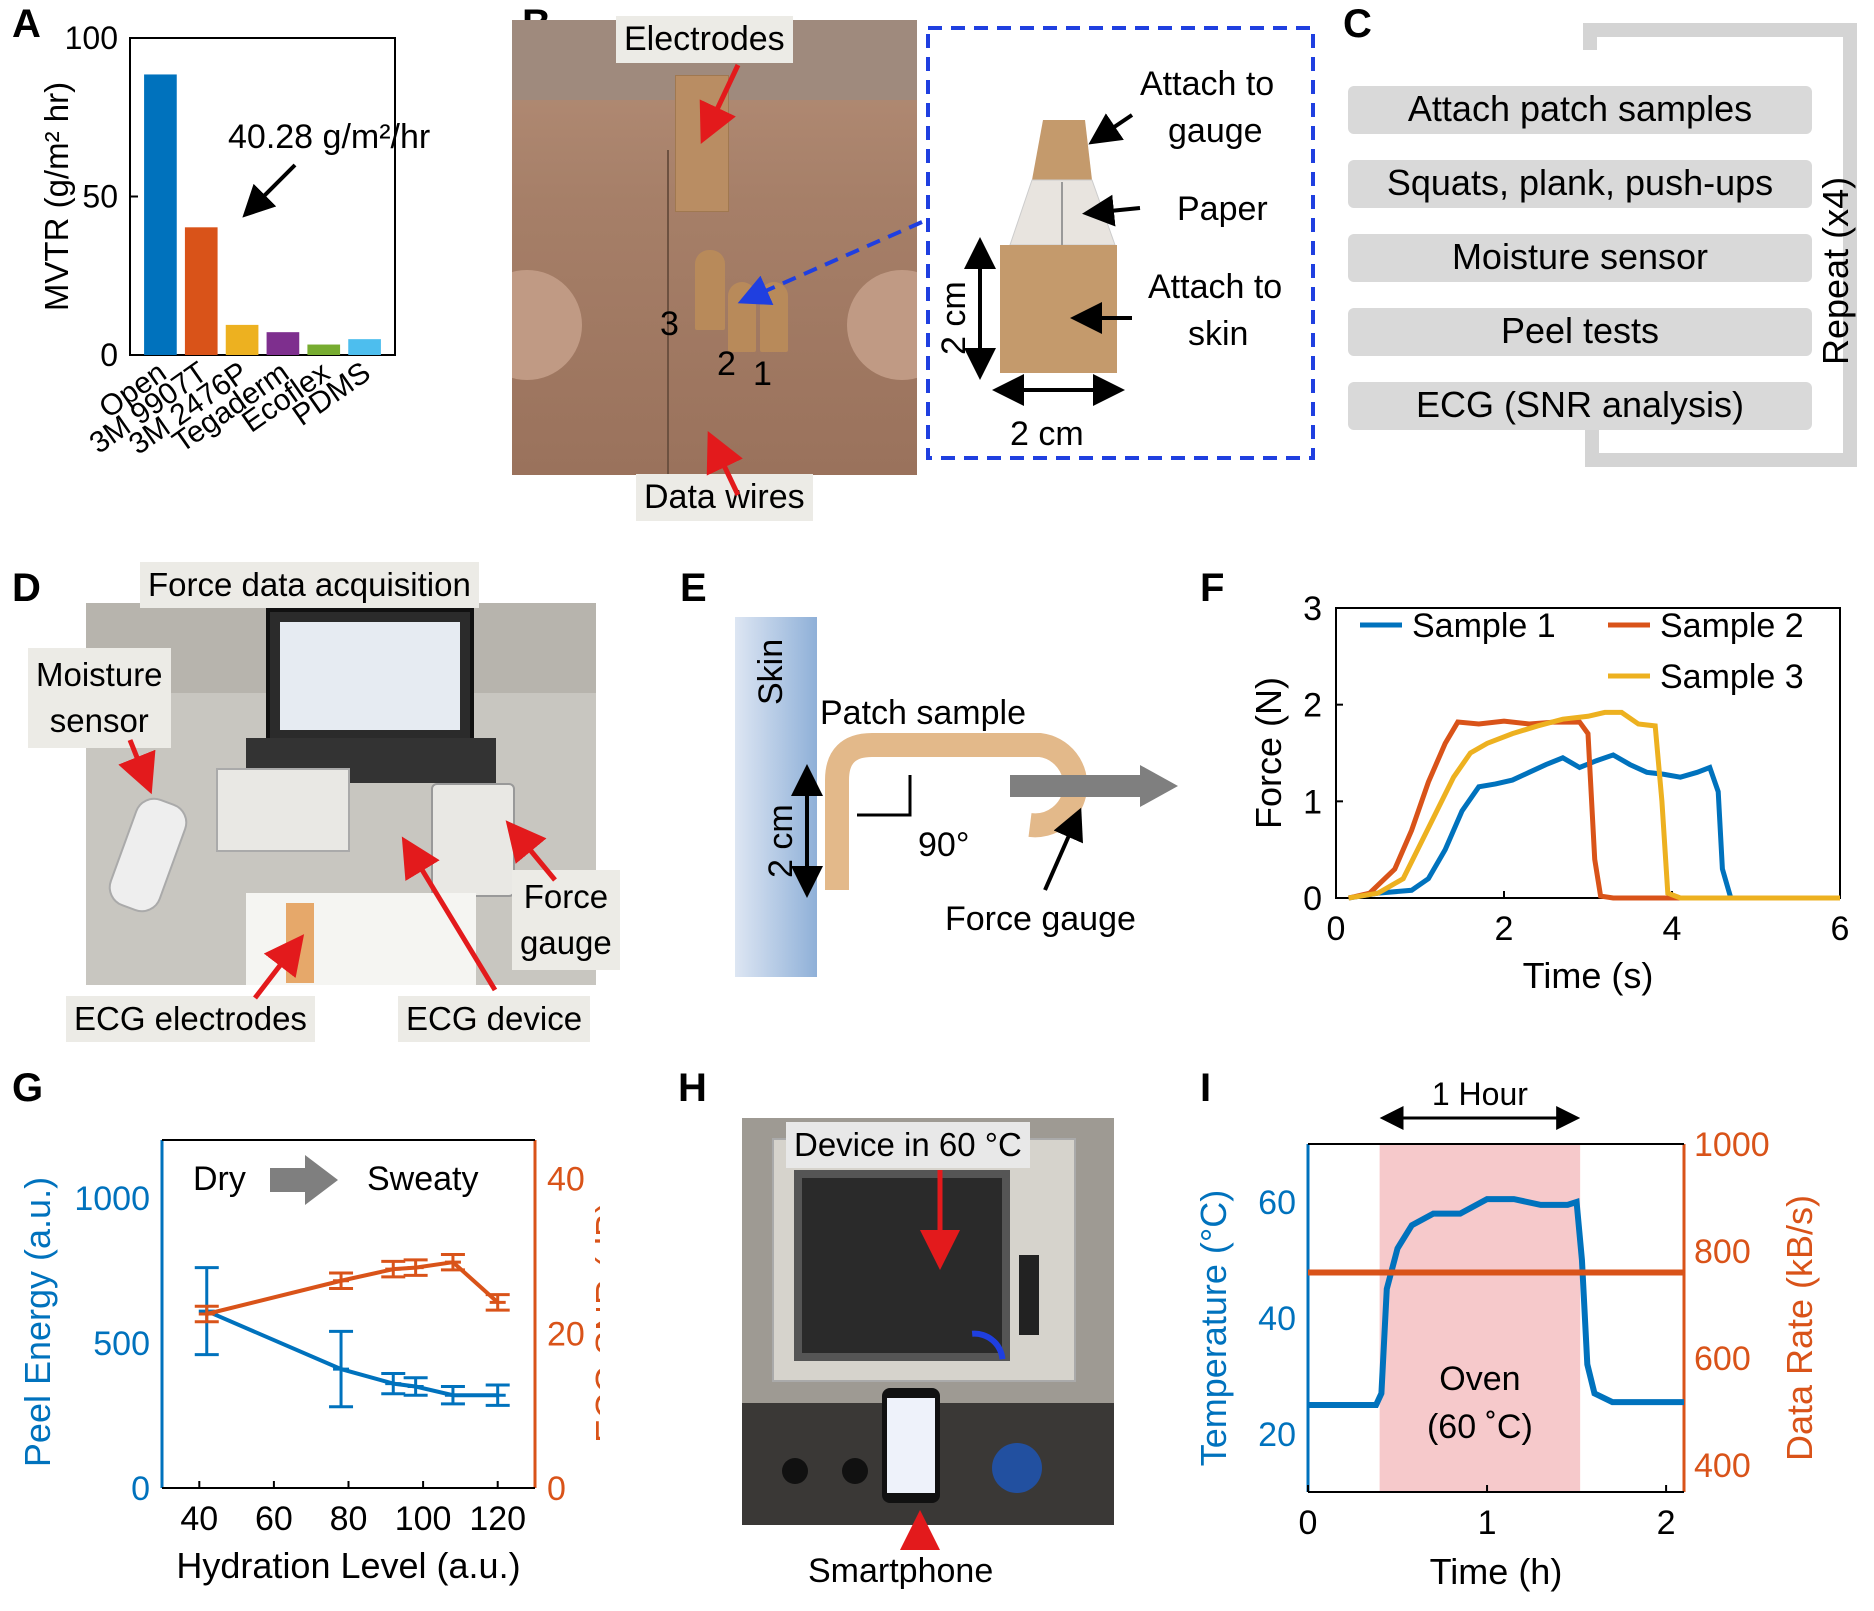 The height and width of the screenshot is (1611, 1874). Describe the element at coordinates (943, 845) in the screenshot. I see `angle-label: 90°` at that location.